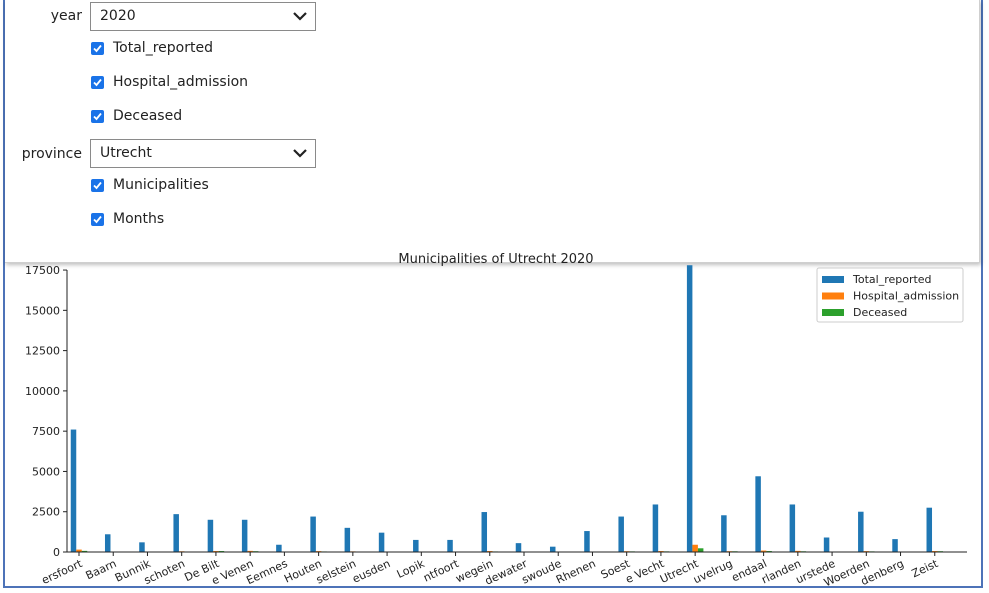 The width and height of the screenshot is (989, 593). I want to click on y-tick-label: 2500, so click(46, 512).